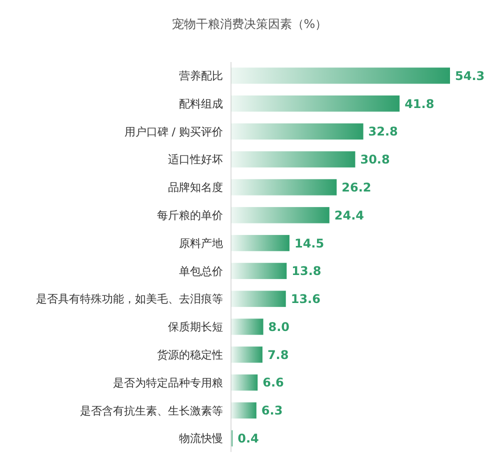  What do you see at coordinates (201, 243) in the screenshot?
I see `y-tick-label: 原料产地` at bounding box center [201, 243].